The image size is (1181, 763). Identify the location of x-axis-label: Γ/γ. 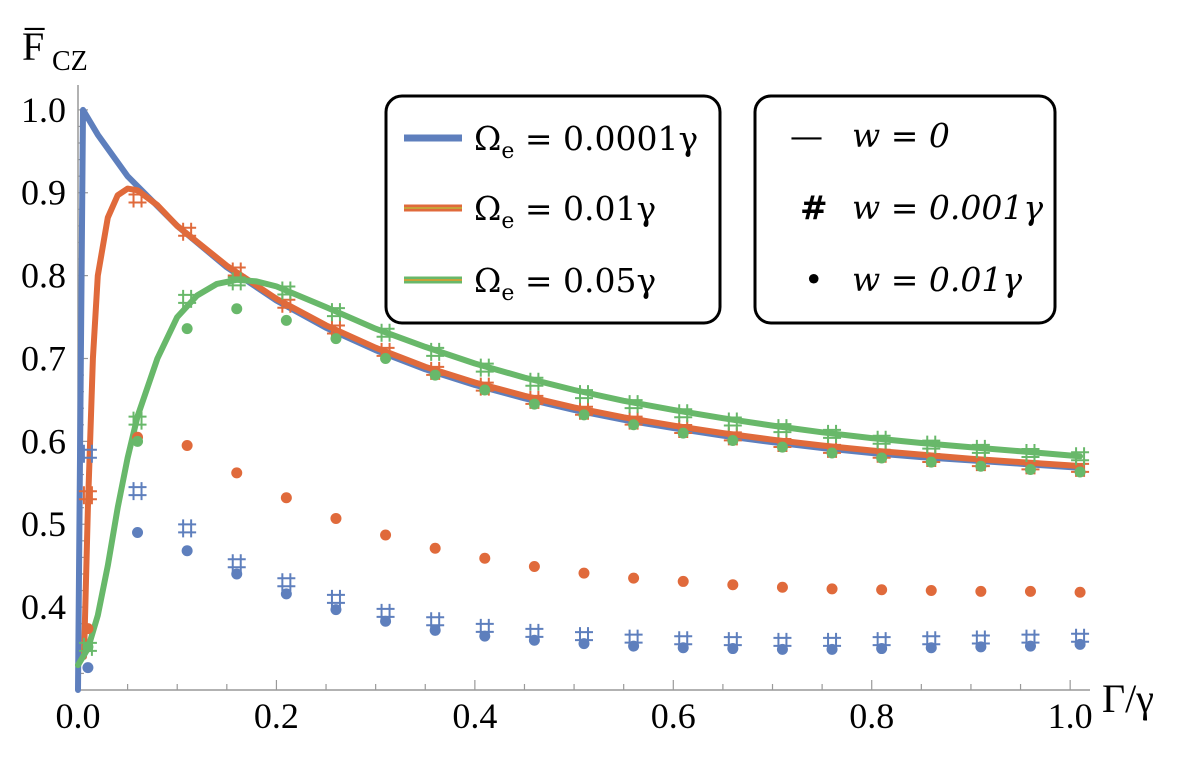
(1128, 698).